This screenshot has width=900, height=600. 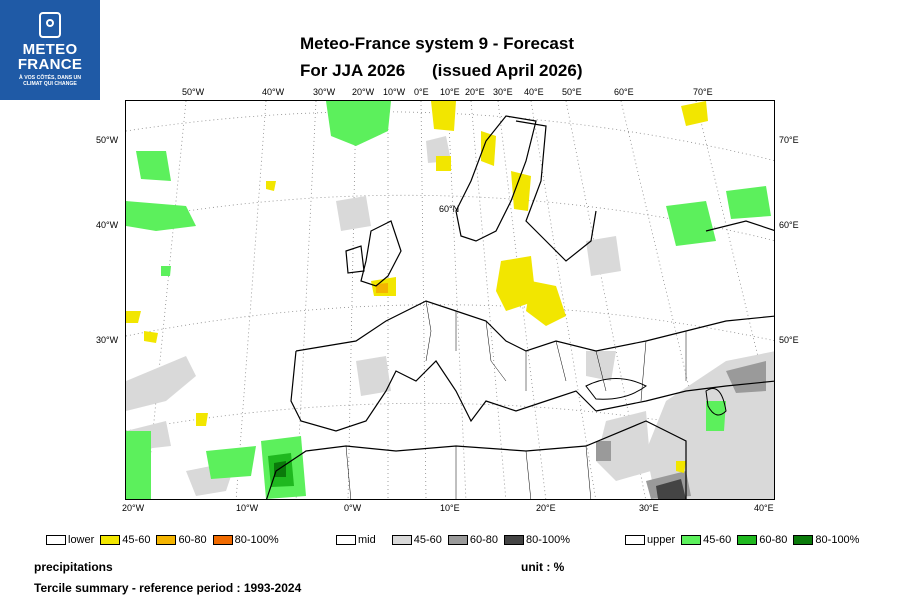 What do you see at coordinates (107, 140) in the screenshot?
I see `left-lat-label: 50°W` at bounding box center [107, 140].